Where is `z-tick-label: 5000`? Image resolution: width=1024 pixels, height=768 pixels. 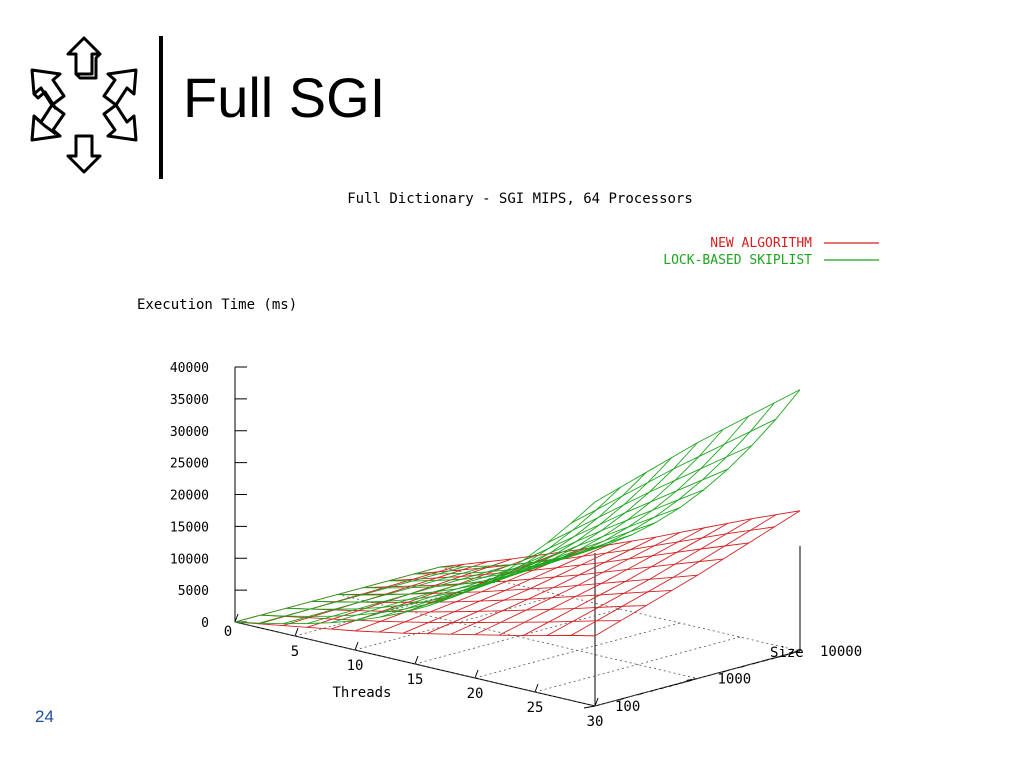
z-tick-label: 5000 is located at coordinates (193, 591).